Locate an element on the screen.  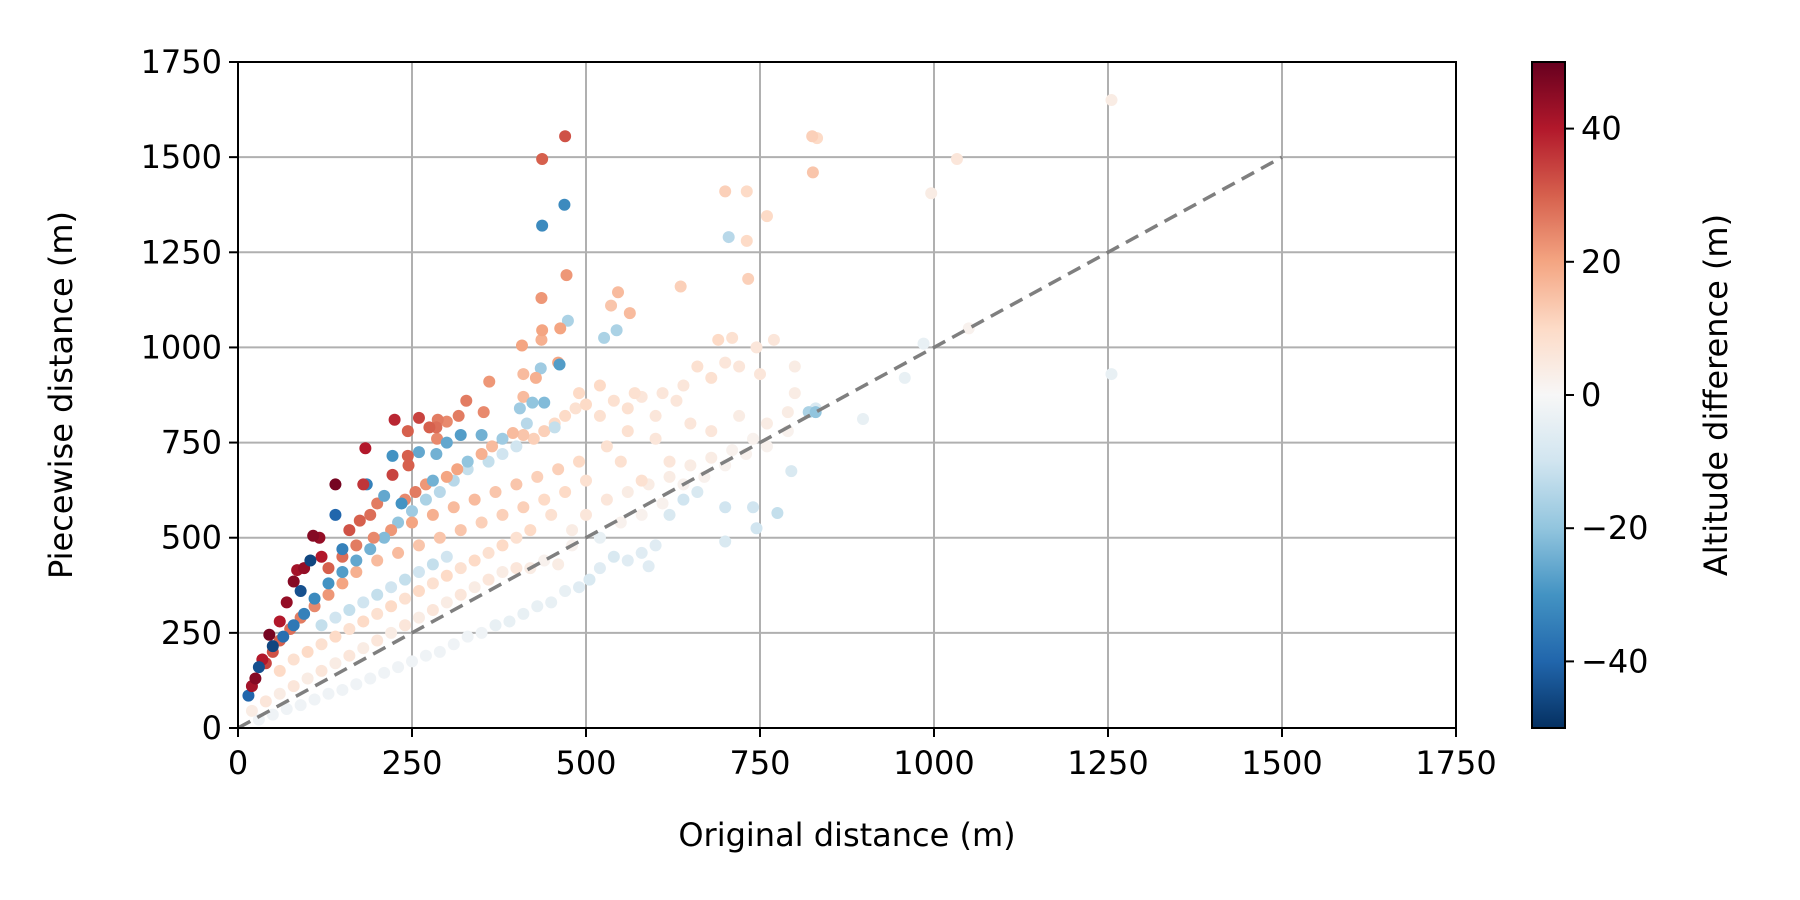
y-tick-label: 750 is located at coordinates (191, 443).